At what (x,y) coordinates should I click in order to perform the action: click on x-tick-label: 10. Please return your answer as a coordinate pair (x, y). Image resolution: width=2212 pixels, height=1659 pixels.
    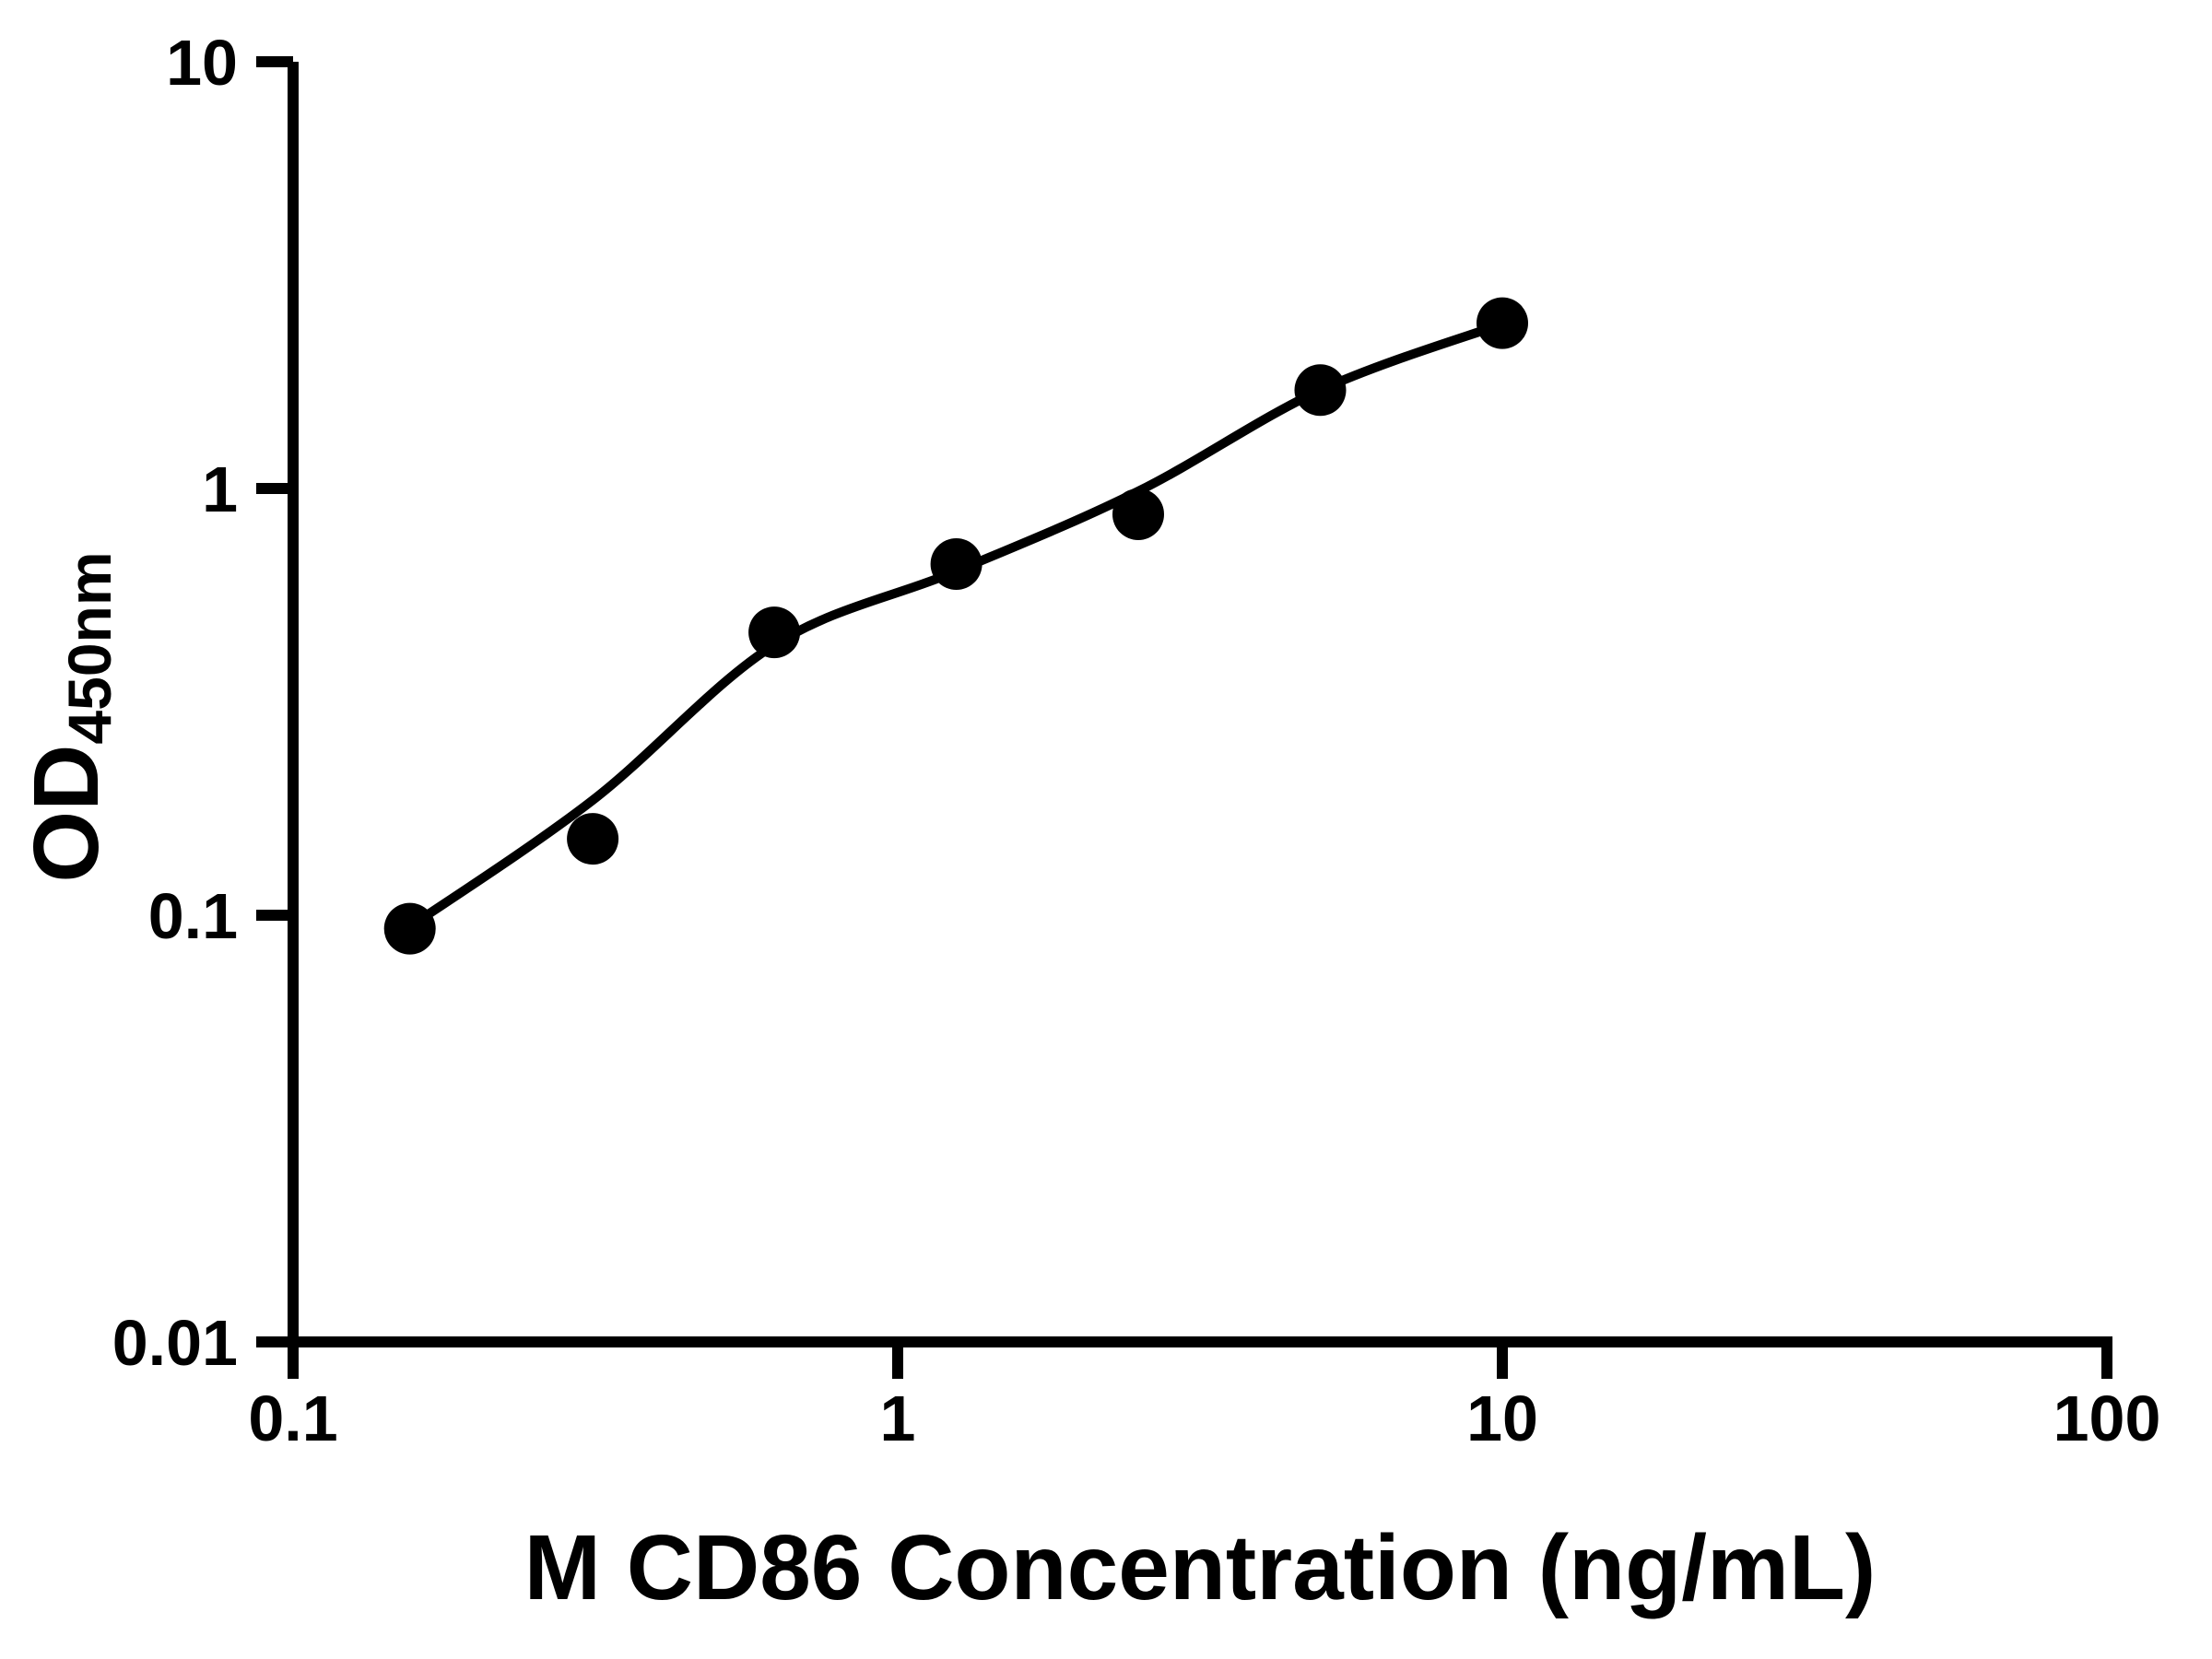
    Looking at the image, I should click on (1502, 1418).